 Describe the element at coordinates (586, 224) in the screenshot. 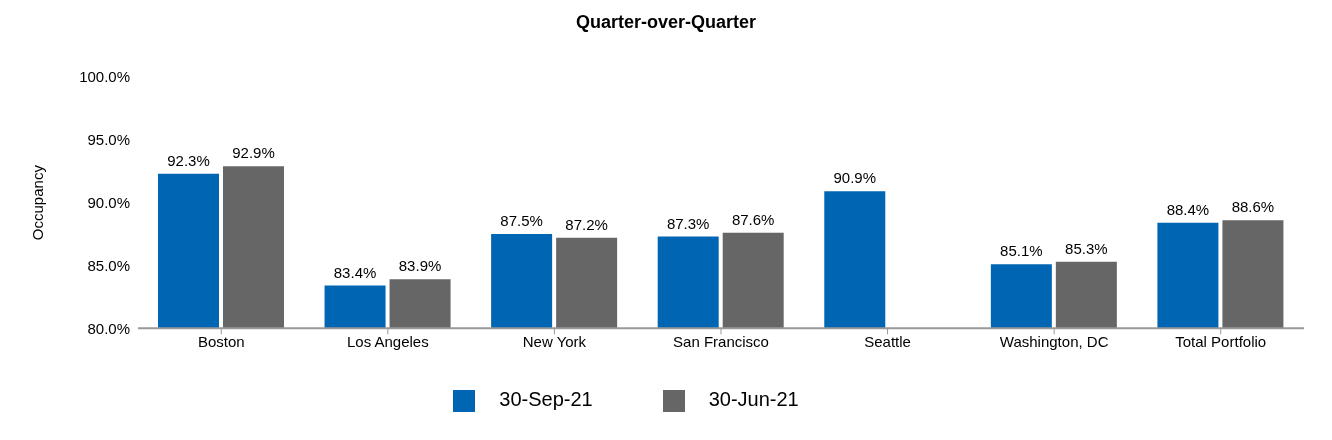

I see `data-label: 87.2%` at that location.